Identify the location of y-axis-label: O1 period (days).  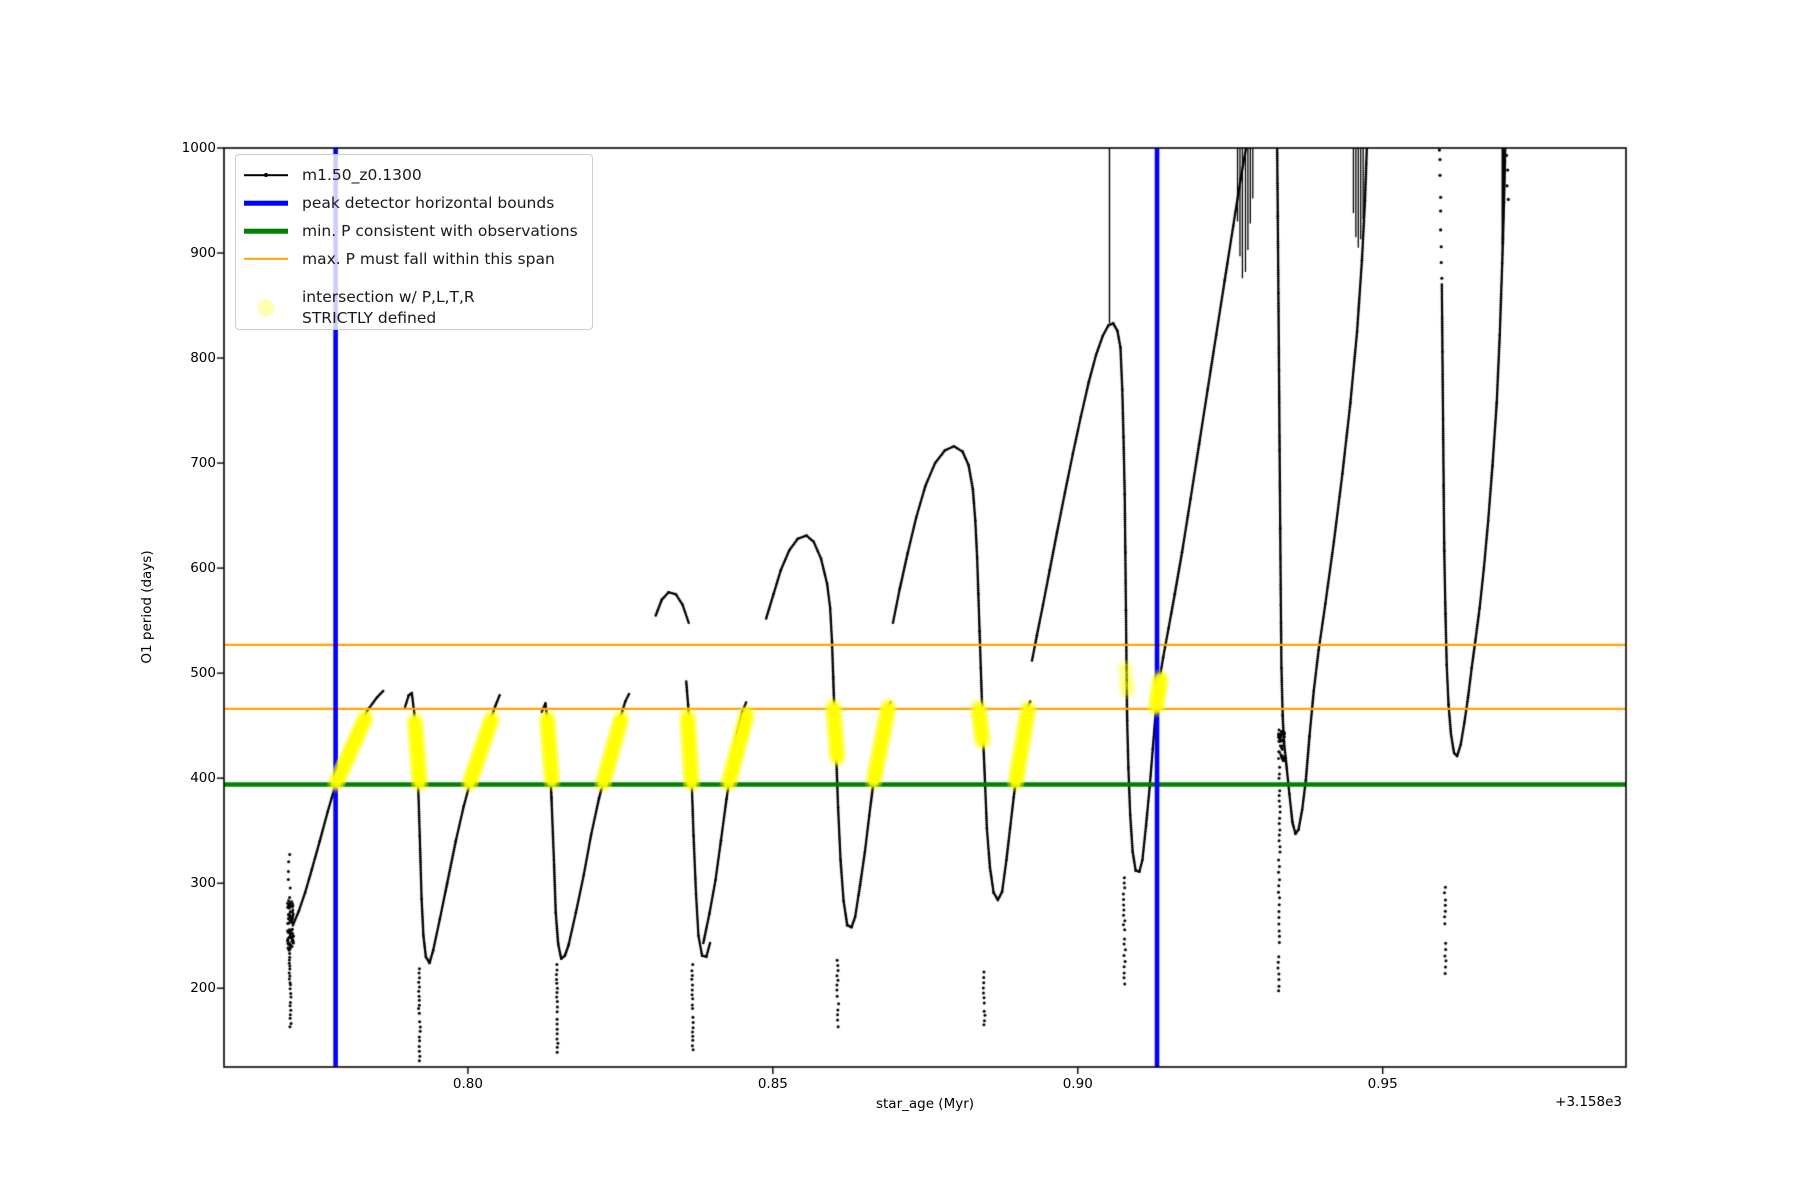
(147, 607).